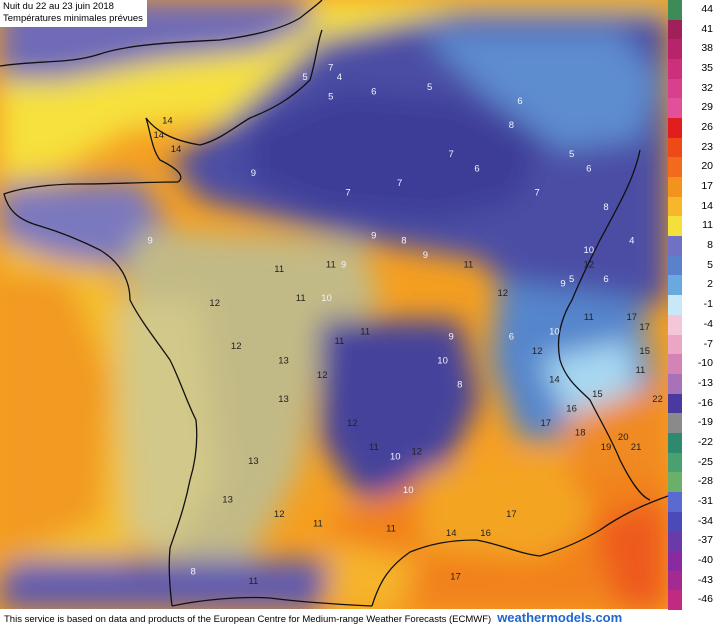 The height and width of the screenshot is (626, 715). Describe the element at coordinates (707, 48) in the screenshot. I see `scale-value: 38` at that location.